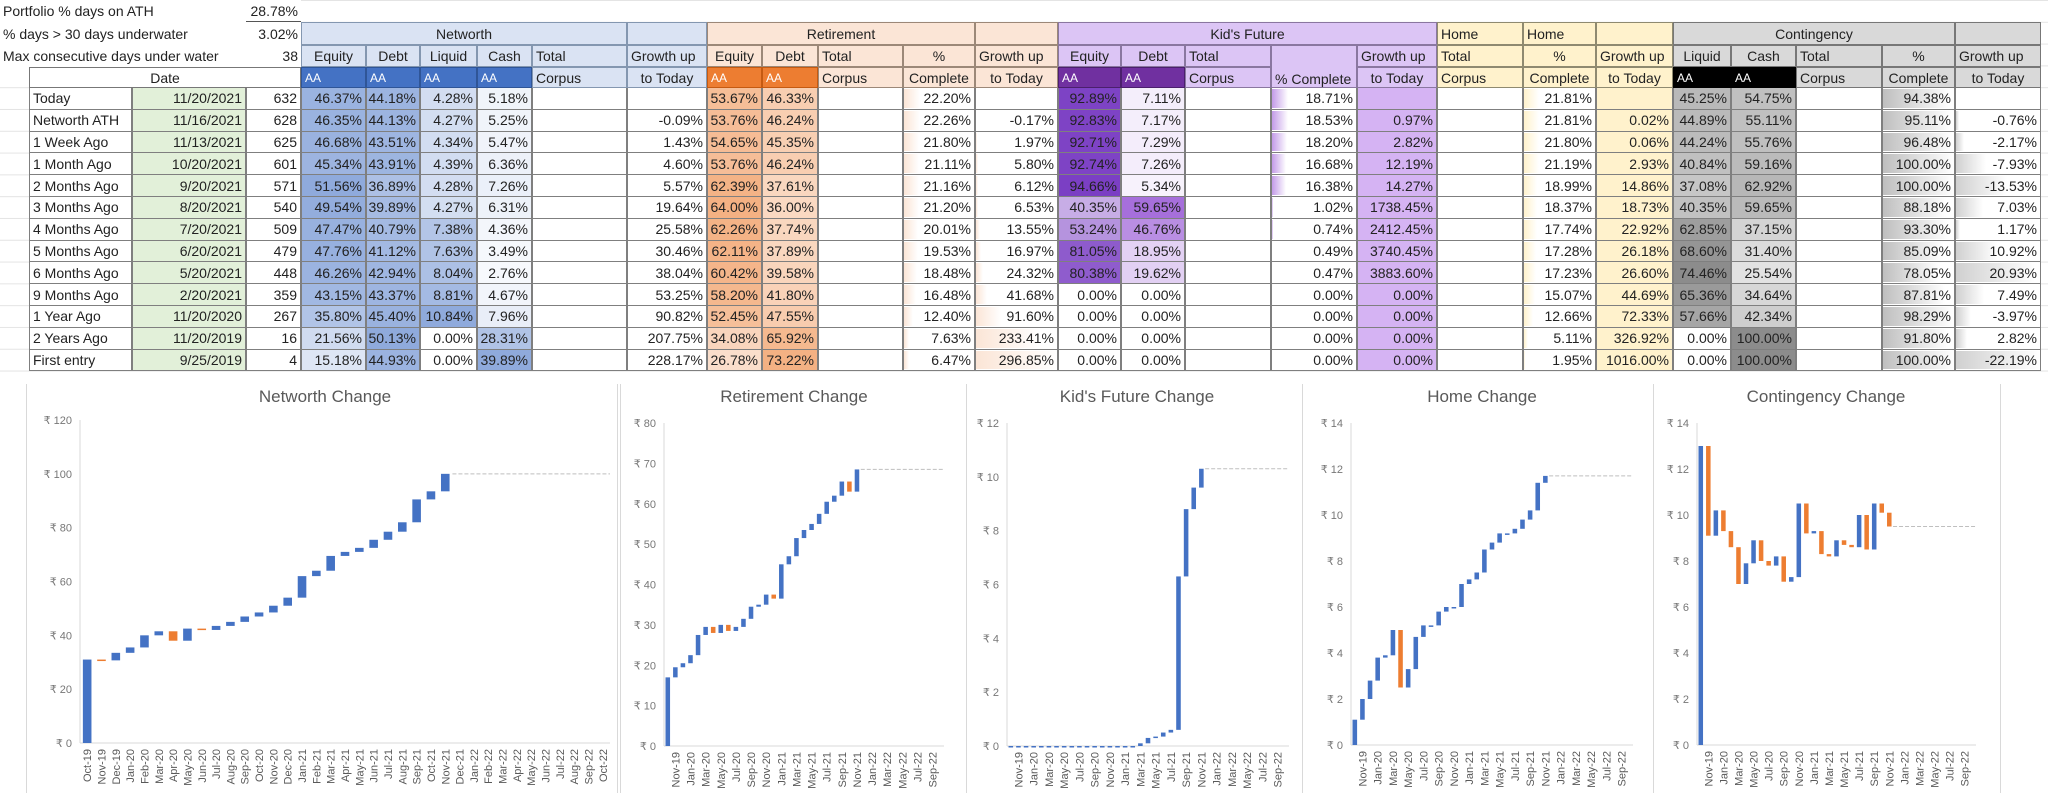 The height and width of the screenshot is (796, 2048). I want to click on table-cell: 54.65%, so click(734, 143).